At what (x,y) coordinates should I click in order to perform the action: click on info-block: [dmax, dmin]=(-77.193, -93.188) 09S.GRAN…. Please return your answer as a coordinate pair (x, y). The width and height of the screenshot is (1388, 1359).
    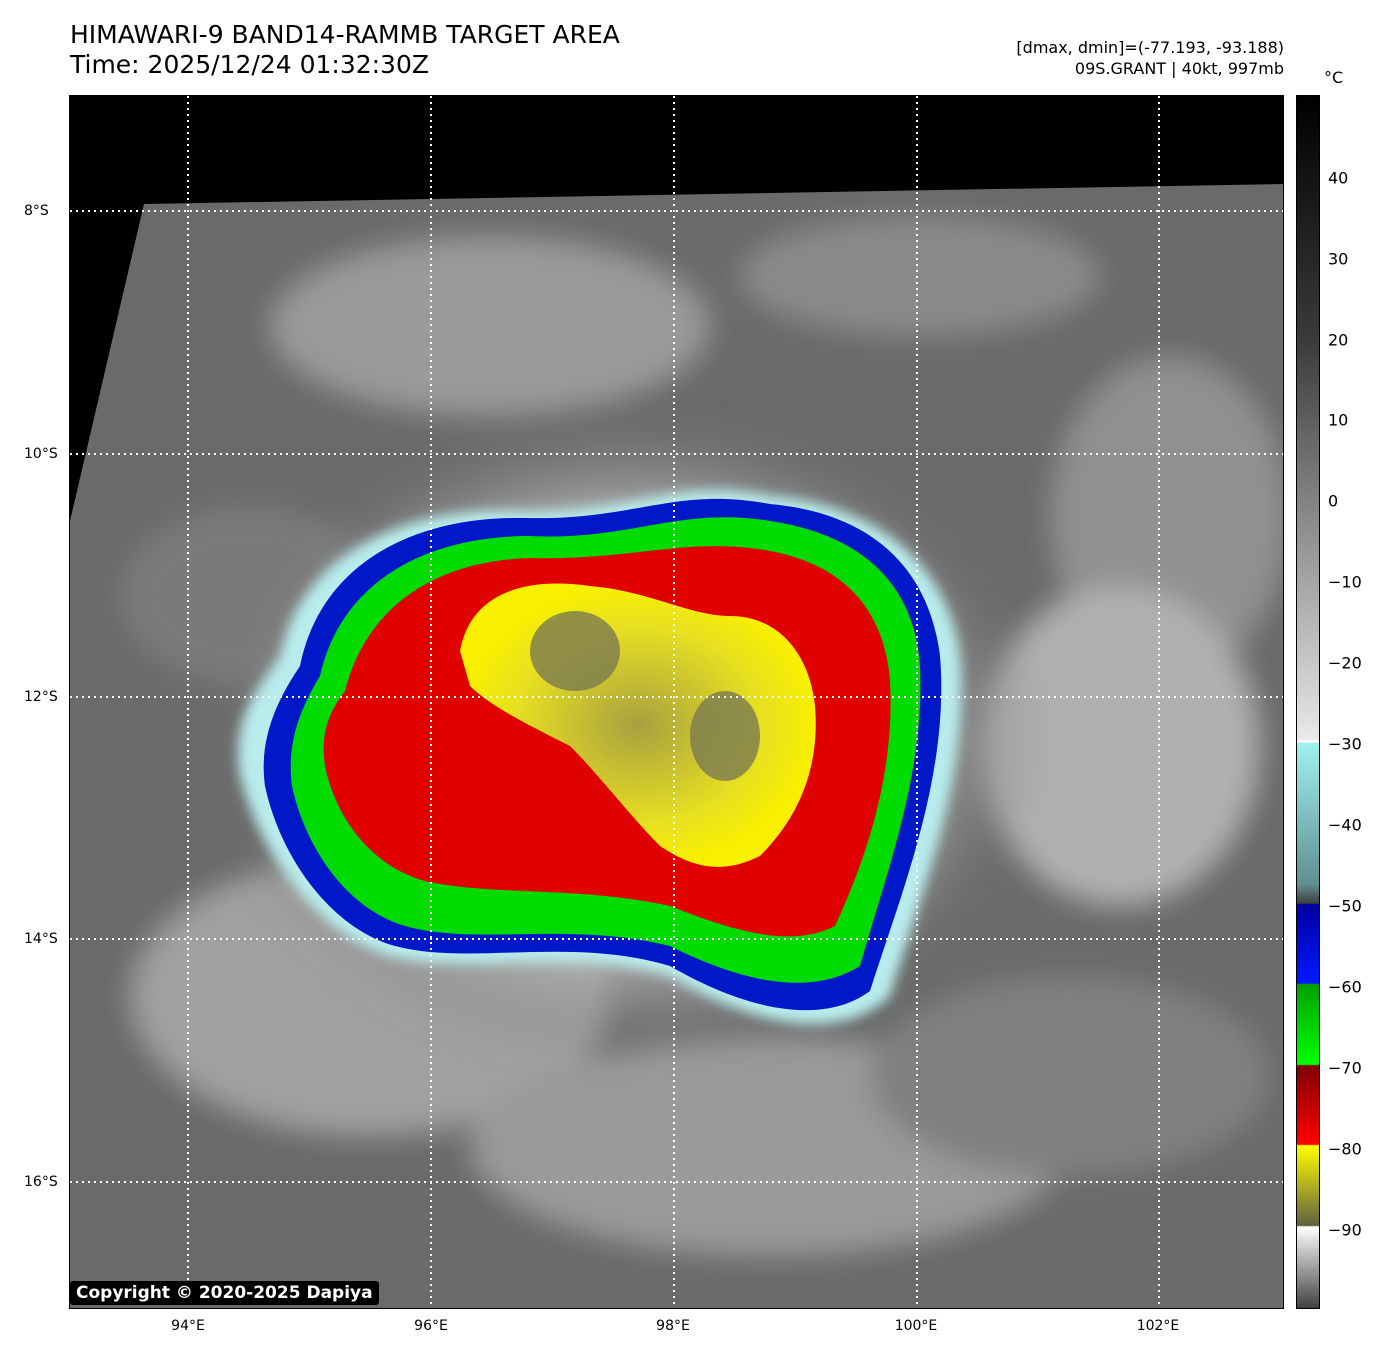
    Looking at the image, I should click on (1150, 58).